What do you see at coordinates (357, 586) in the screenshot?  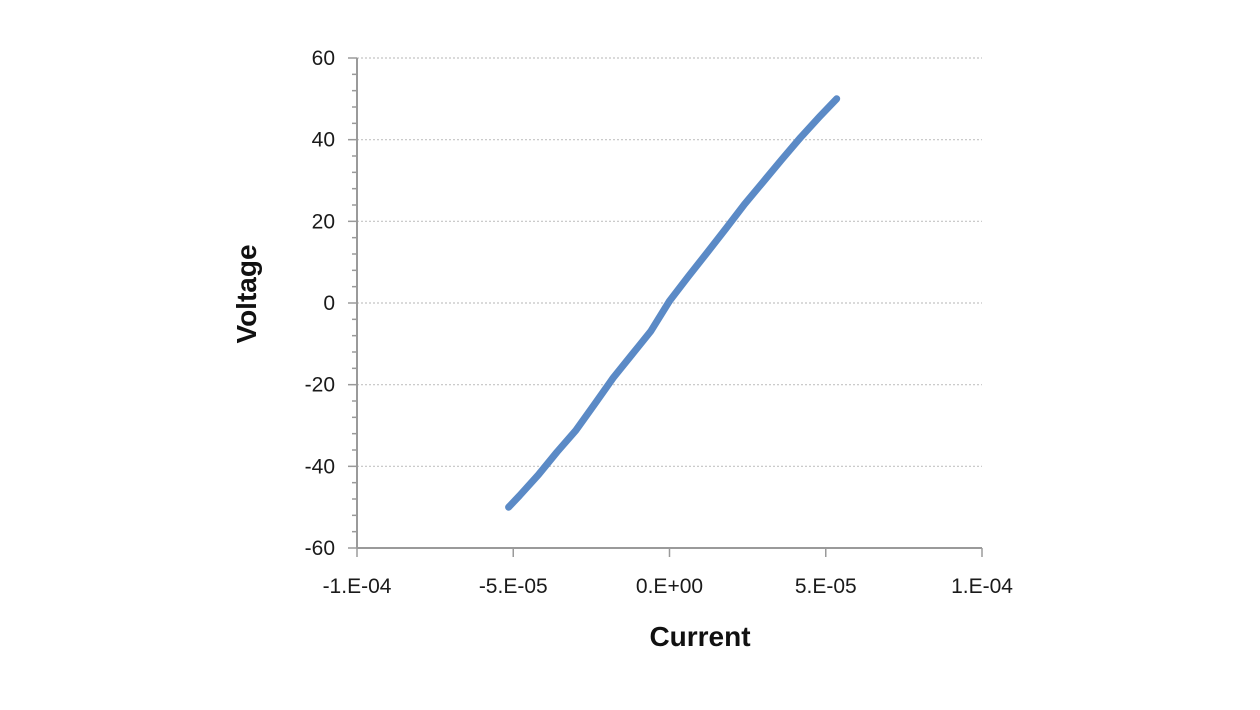 I see `x-tick-label: -1.E-04` at bounding box center [357, 586].